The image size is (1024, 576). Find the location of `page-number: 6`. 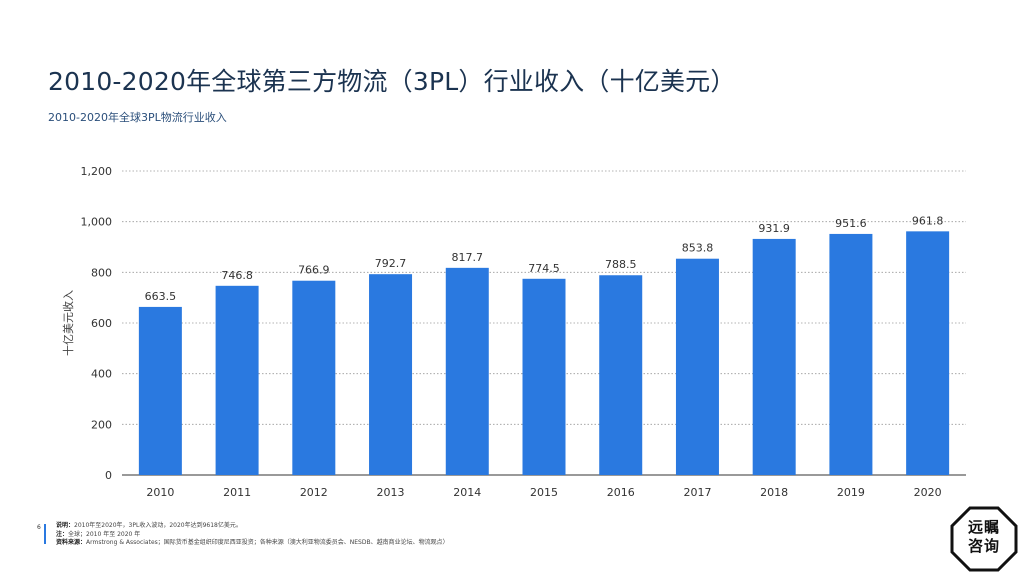

page-number: 6 is located at coordinates (39, 527).